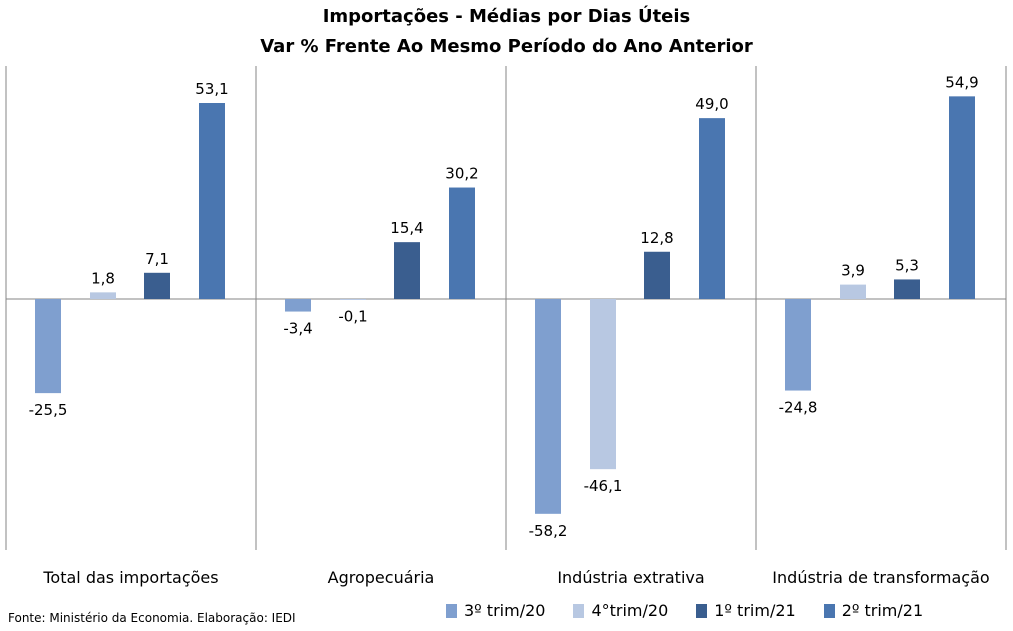  I want to click on data-label: 3,9, so click(853, 271).